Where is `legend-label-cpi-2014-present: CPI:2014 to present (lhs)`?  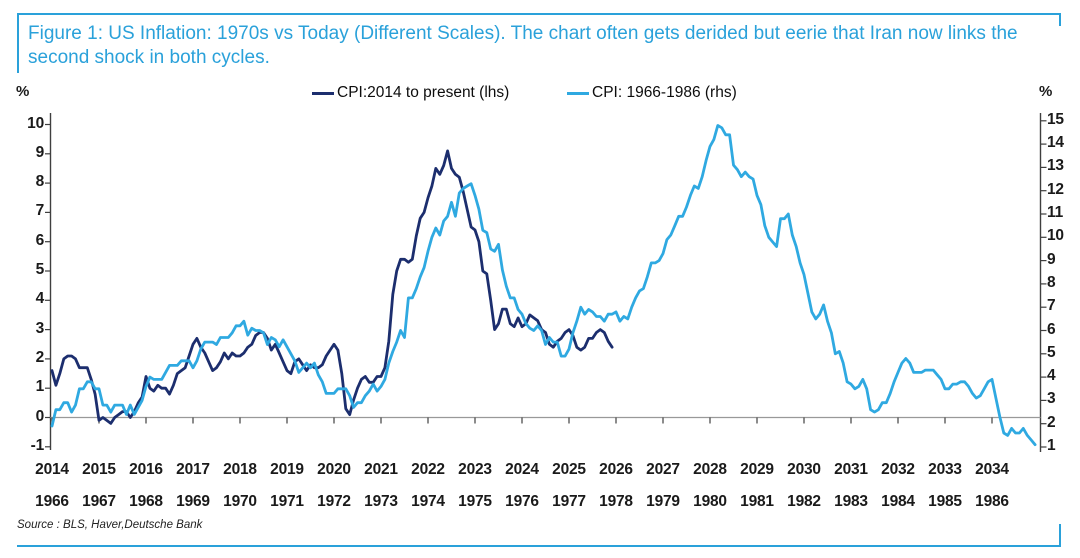
legend-label-cpi-2014-present: CPI:2014 to present (lhs) is located at coordinates (423, 92).